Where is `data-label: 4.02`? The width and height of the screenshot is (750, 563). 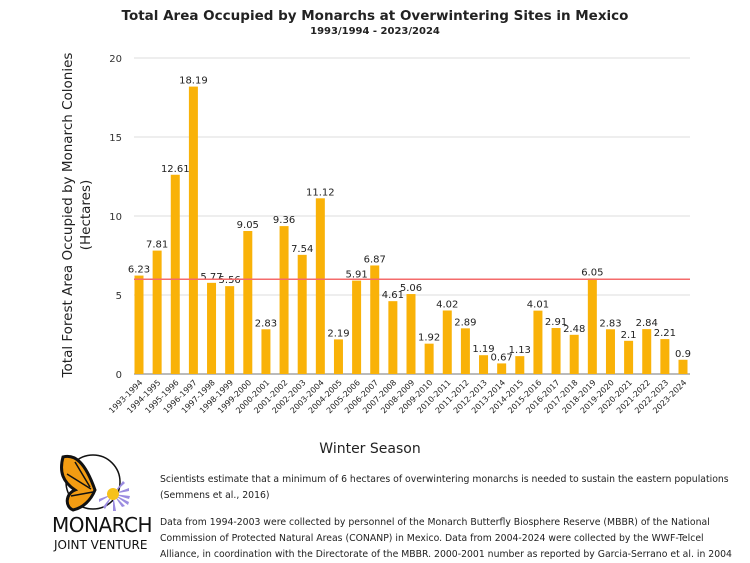
data-label: 4.02 is located at coordinates (447, 304).